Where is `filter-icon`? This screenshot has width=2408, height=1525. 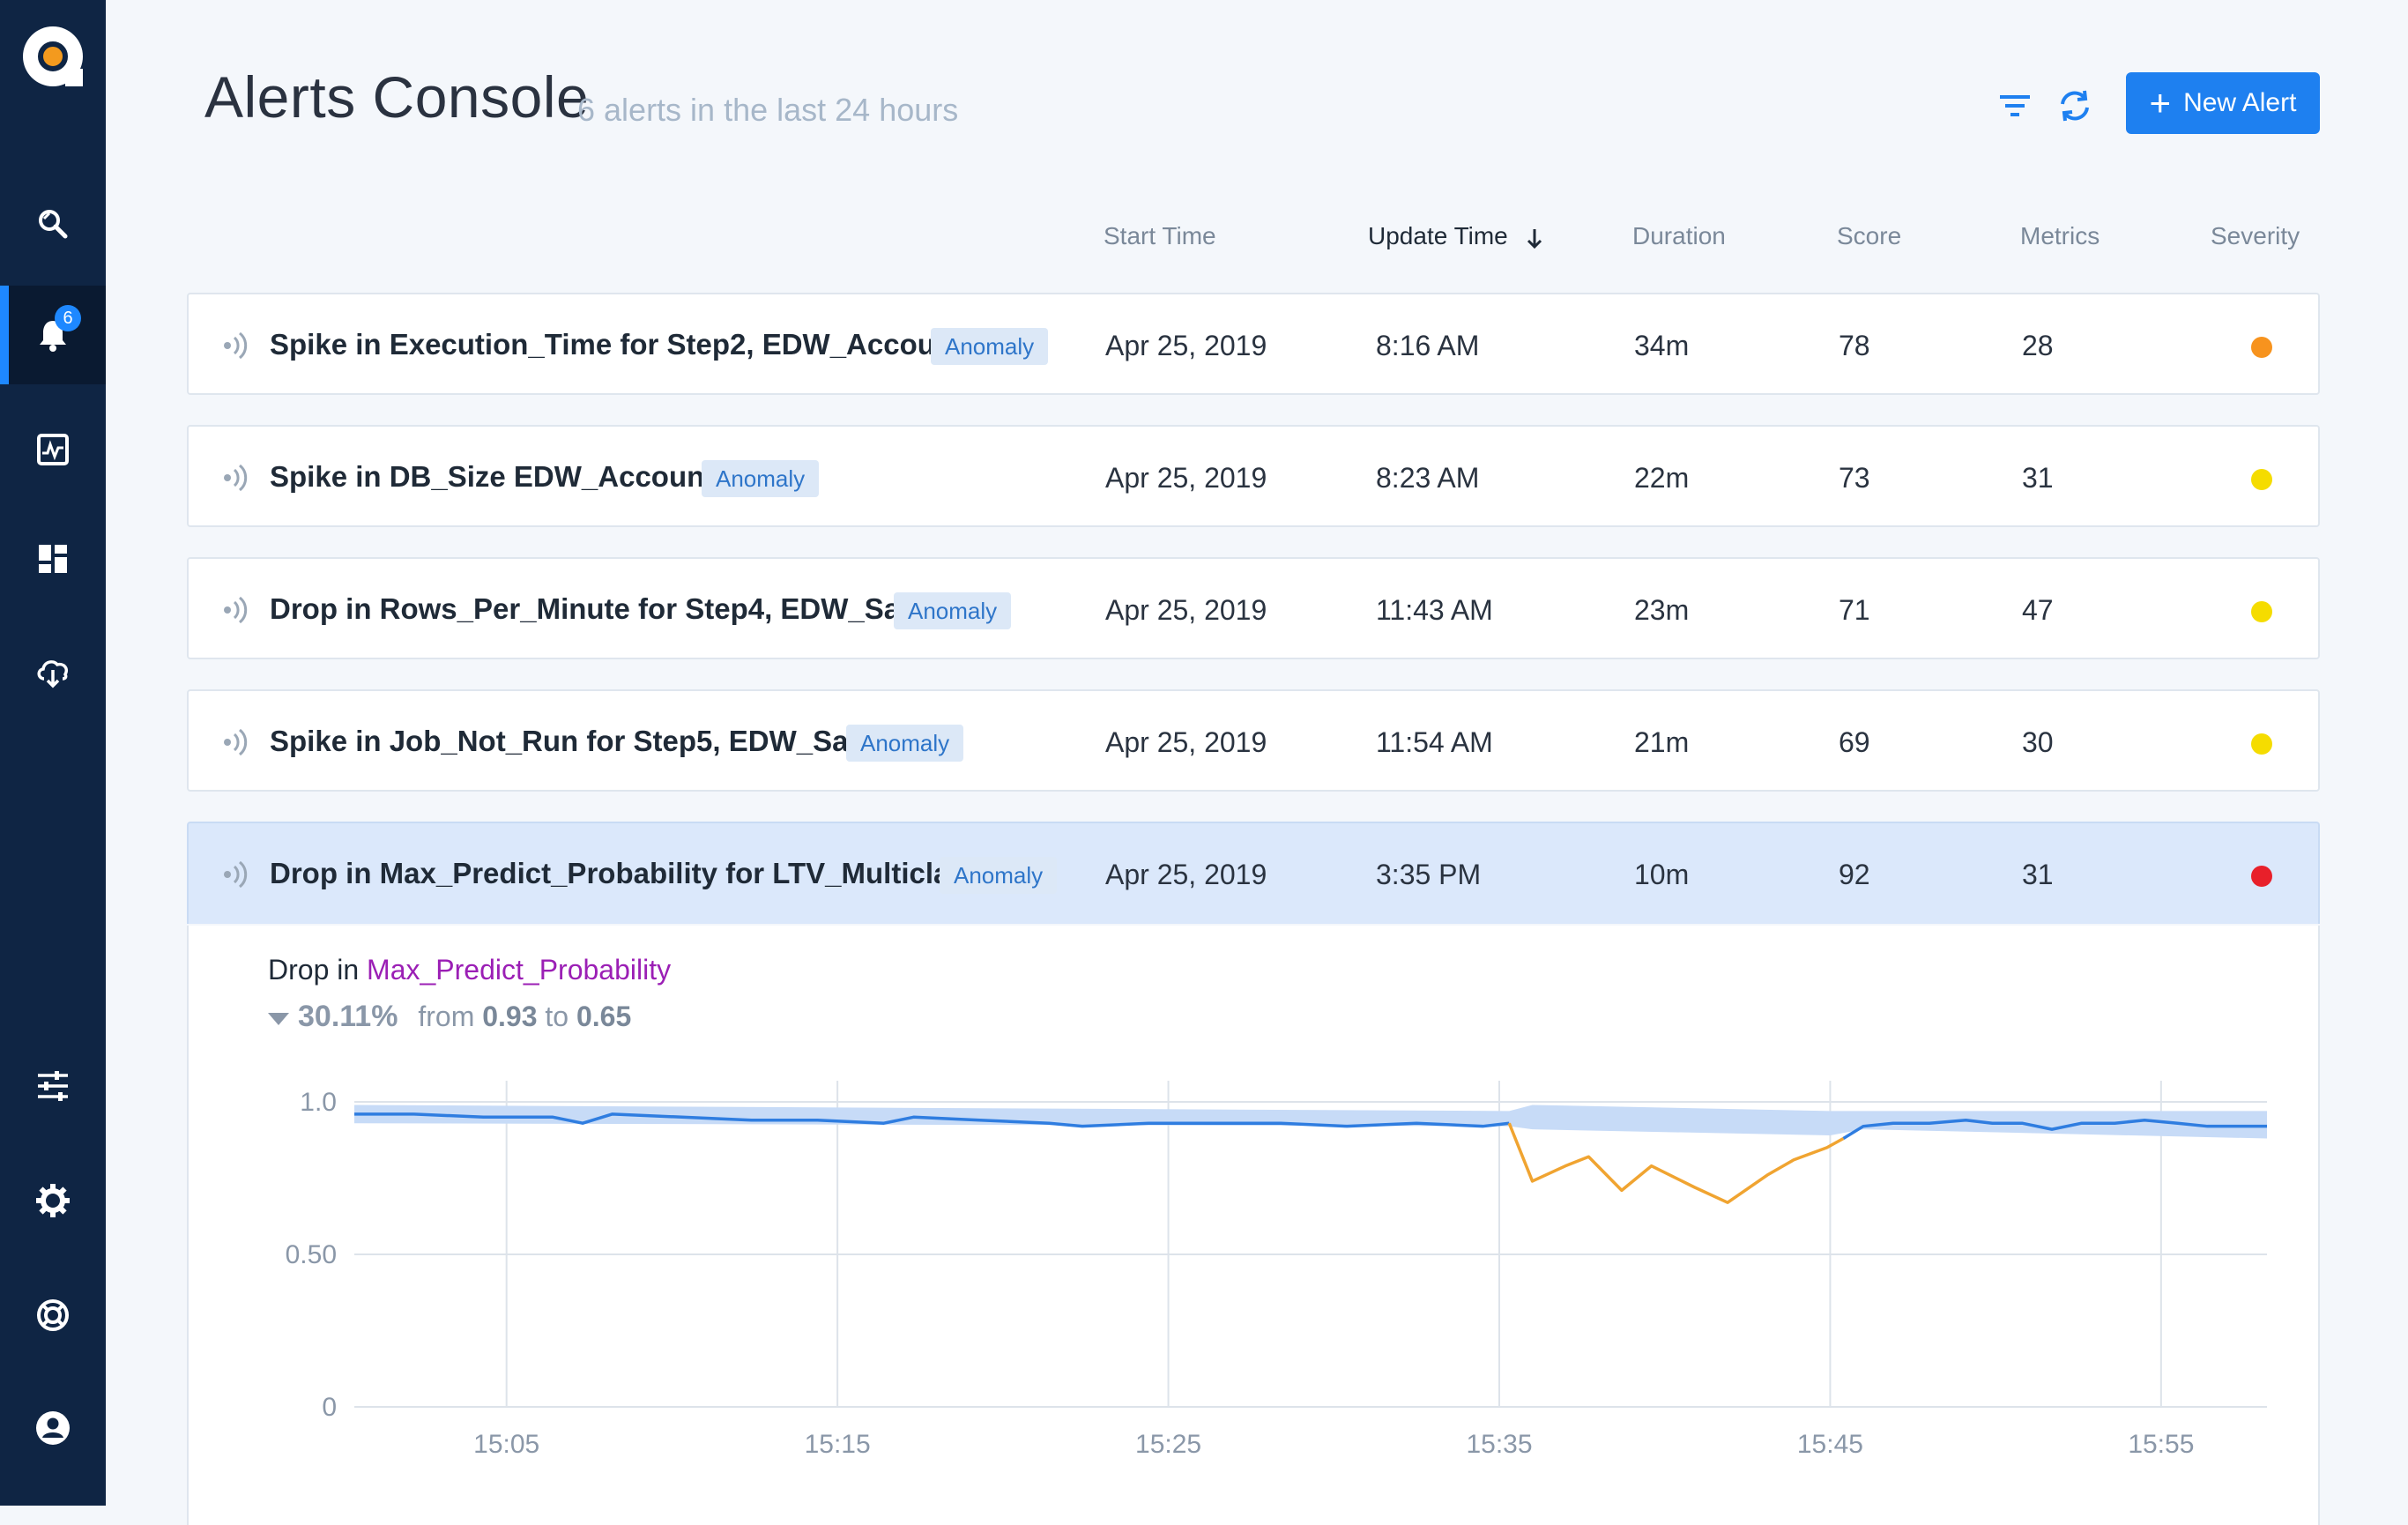
filter-icon is located at coordinates (2015, 106).